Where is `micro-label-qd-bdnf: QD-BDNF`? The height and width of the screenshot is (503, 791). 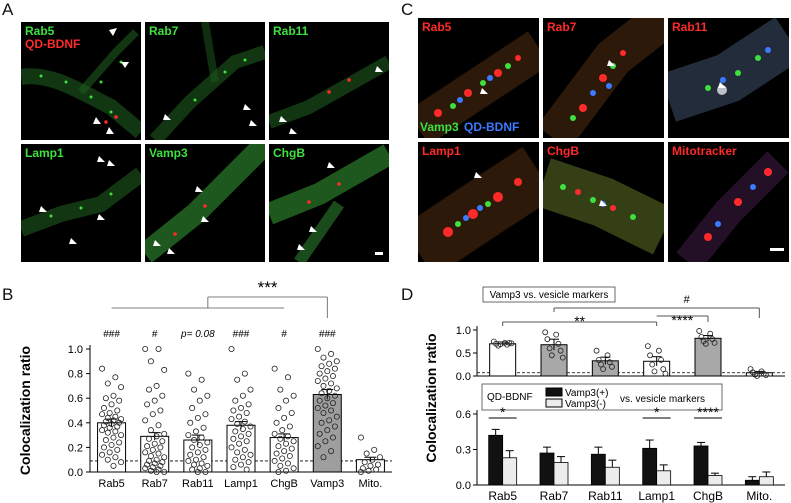
micro-label-qd-bdnf: QD-BDNF is located at coordinates (53, 44).